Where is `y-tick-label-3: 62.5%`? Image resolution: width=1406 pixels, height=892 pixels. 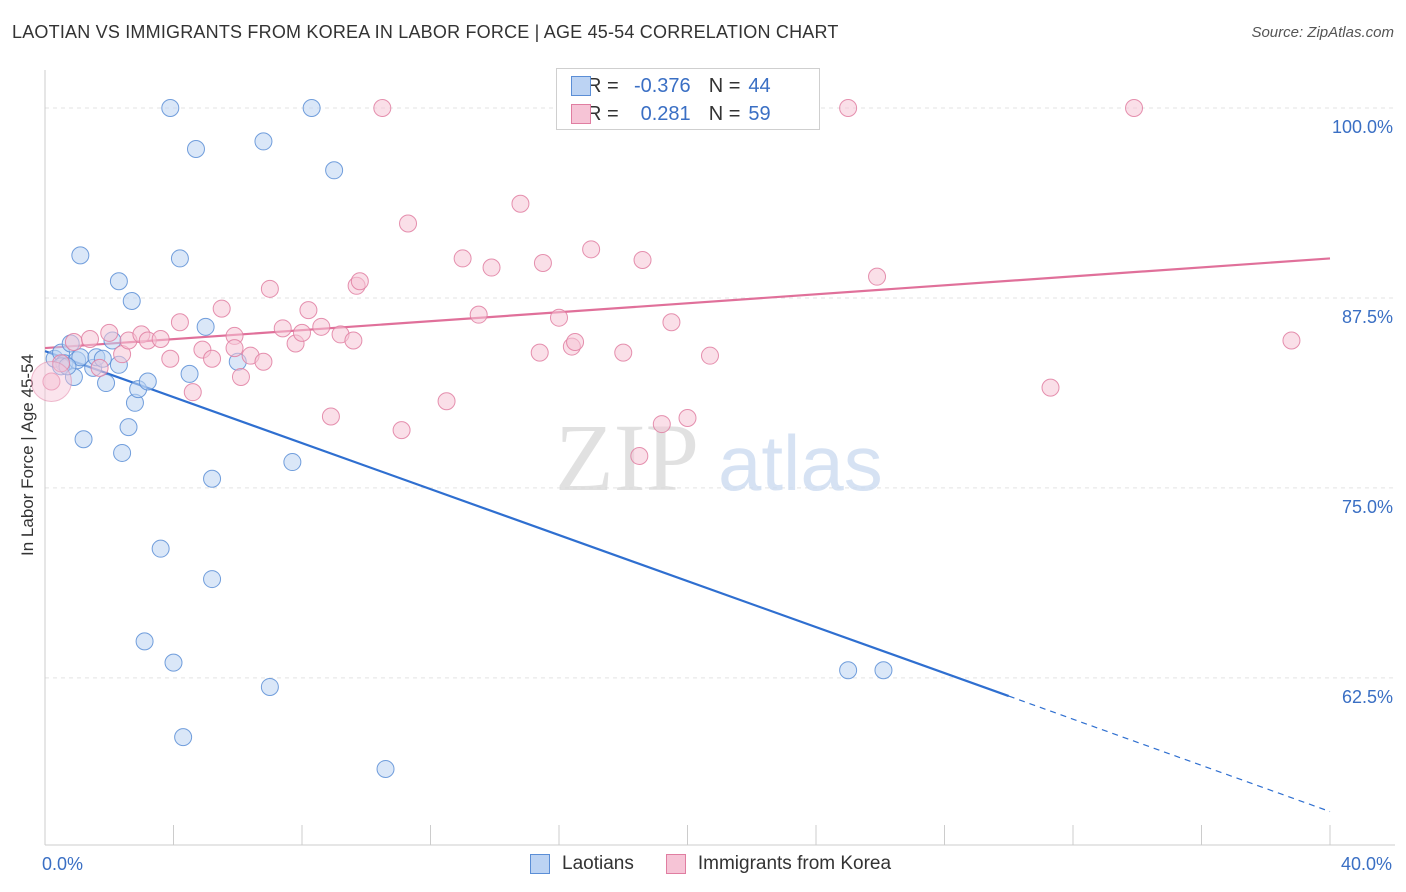 y-tick-label-3: 62.5% is located at coordinates (1367, 697).